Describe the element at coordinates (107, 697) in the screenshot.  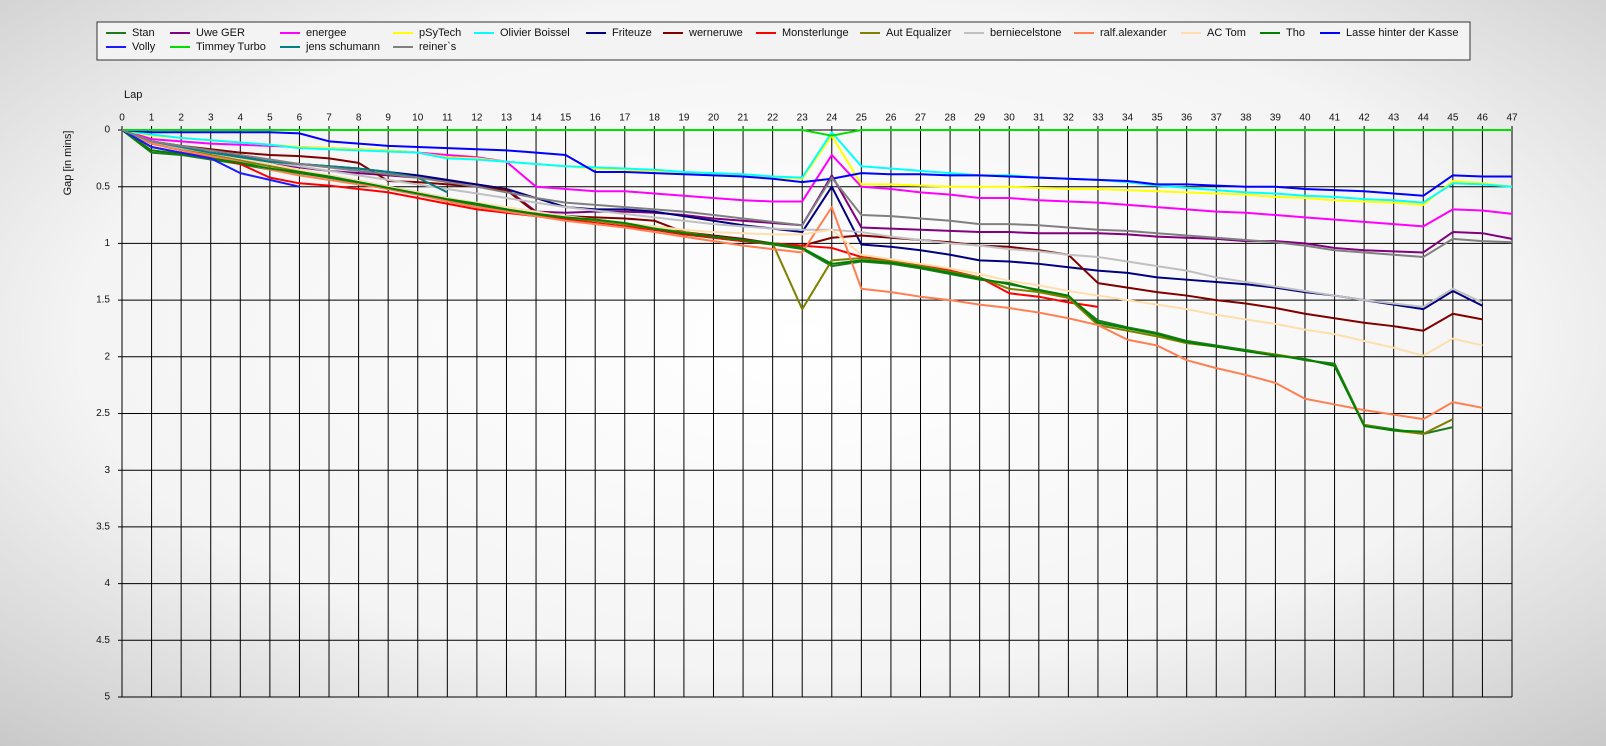
I see `y-tick-label: 5` at that location.